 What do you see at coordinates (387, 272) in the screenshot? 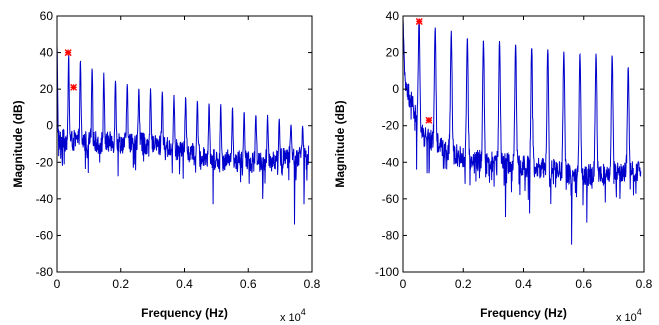
I see `y-tick-label: -100` at bounding box center [387, 272].